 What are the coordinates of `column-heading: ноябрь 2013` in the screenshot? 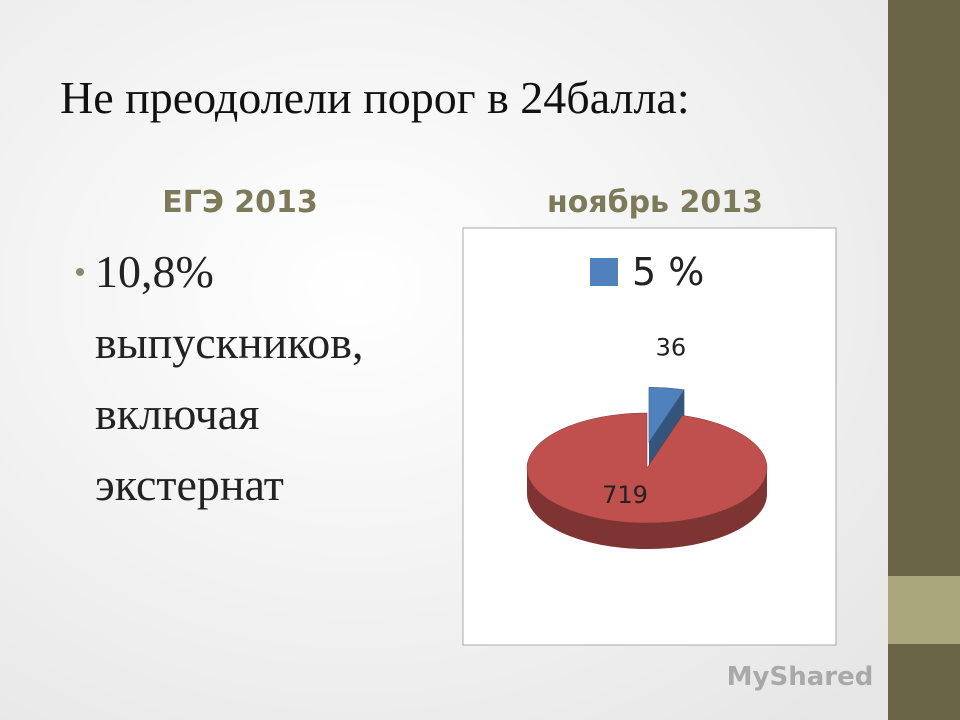 It's located at (655, 202).